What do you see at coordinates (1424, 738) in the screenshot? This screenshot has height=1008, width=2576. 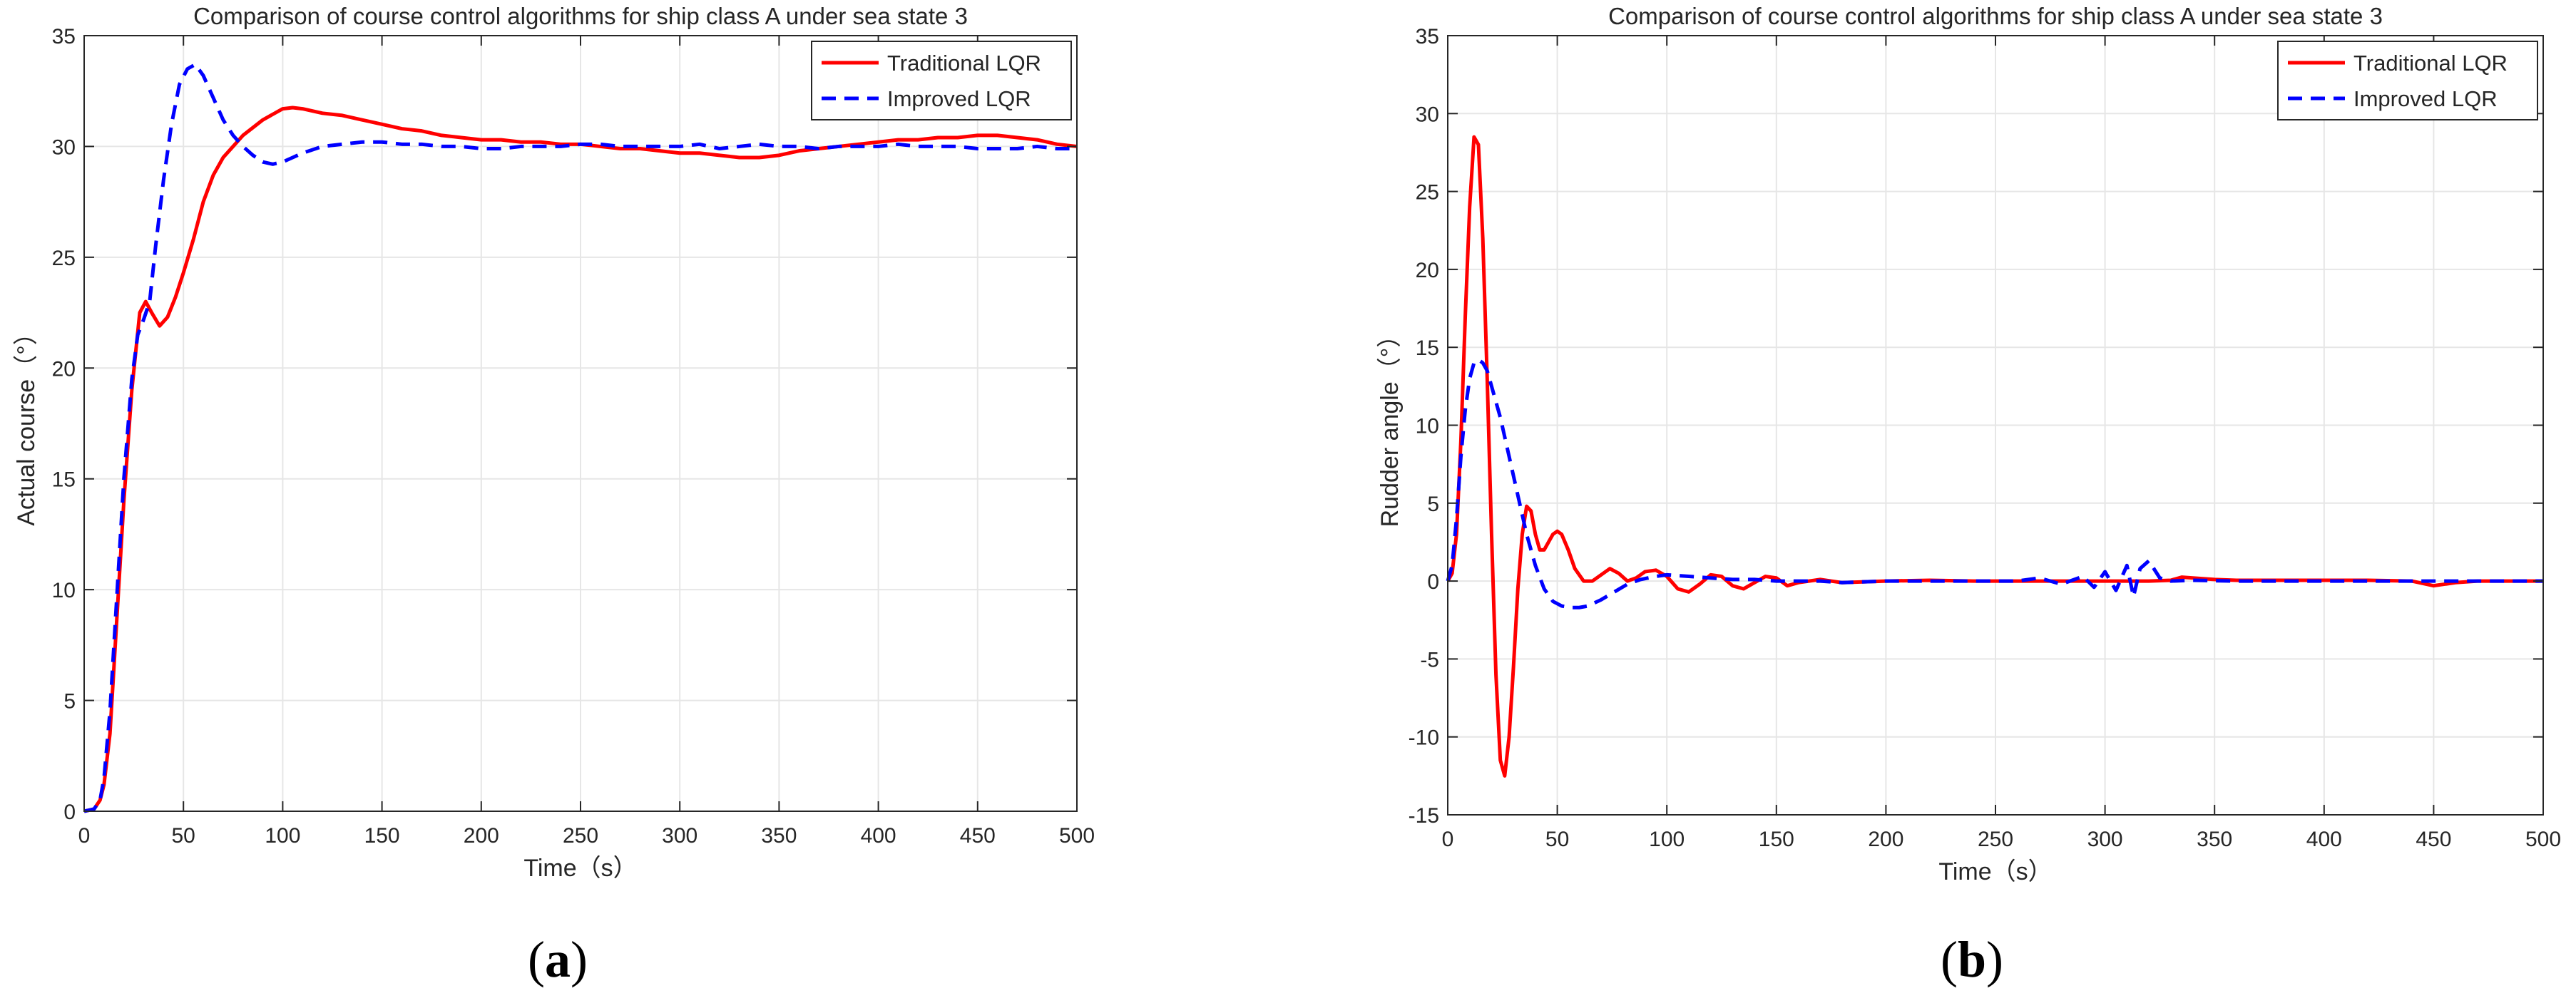 I see `y-tick-label: -10` at bounding box center [1424, 738].